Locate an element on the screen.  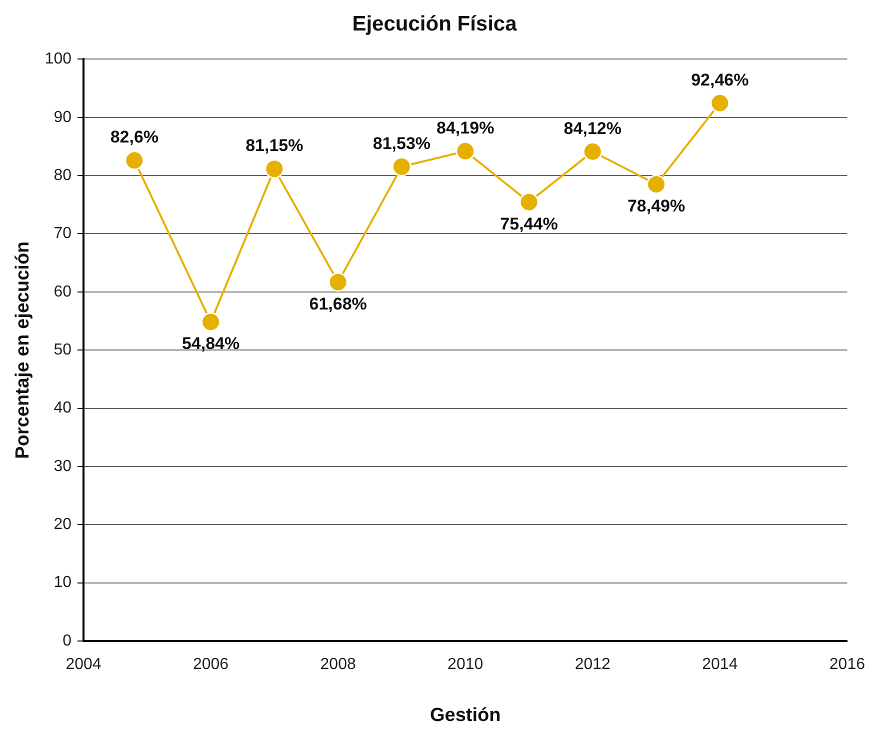
x-axis-title: Gestión is located at coordinates (465, 715).